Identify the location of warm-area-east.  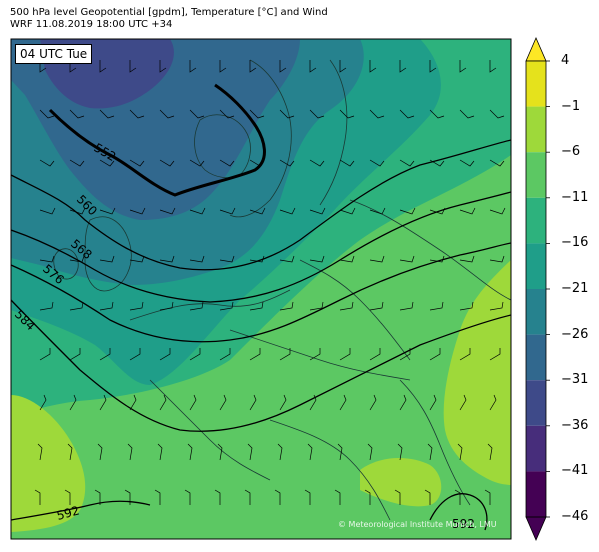
(477, 372).